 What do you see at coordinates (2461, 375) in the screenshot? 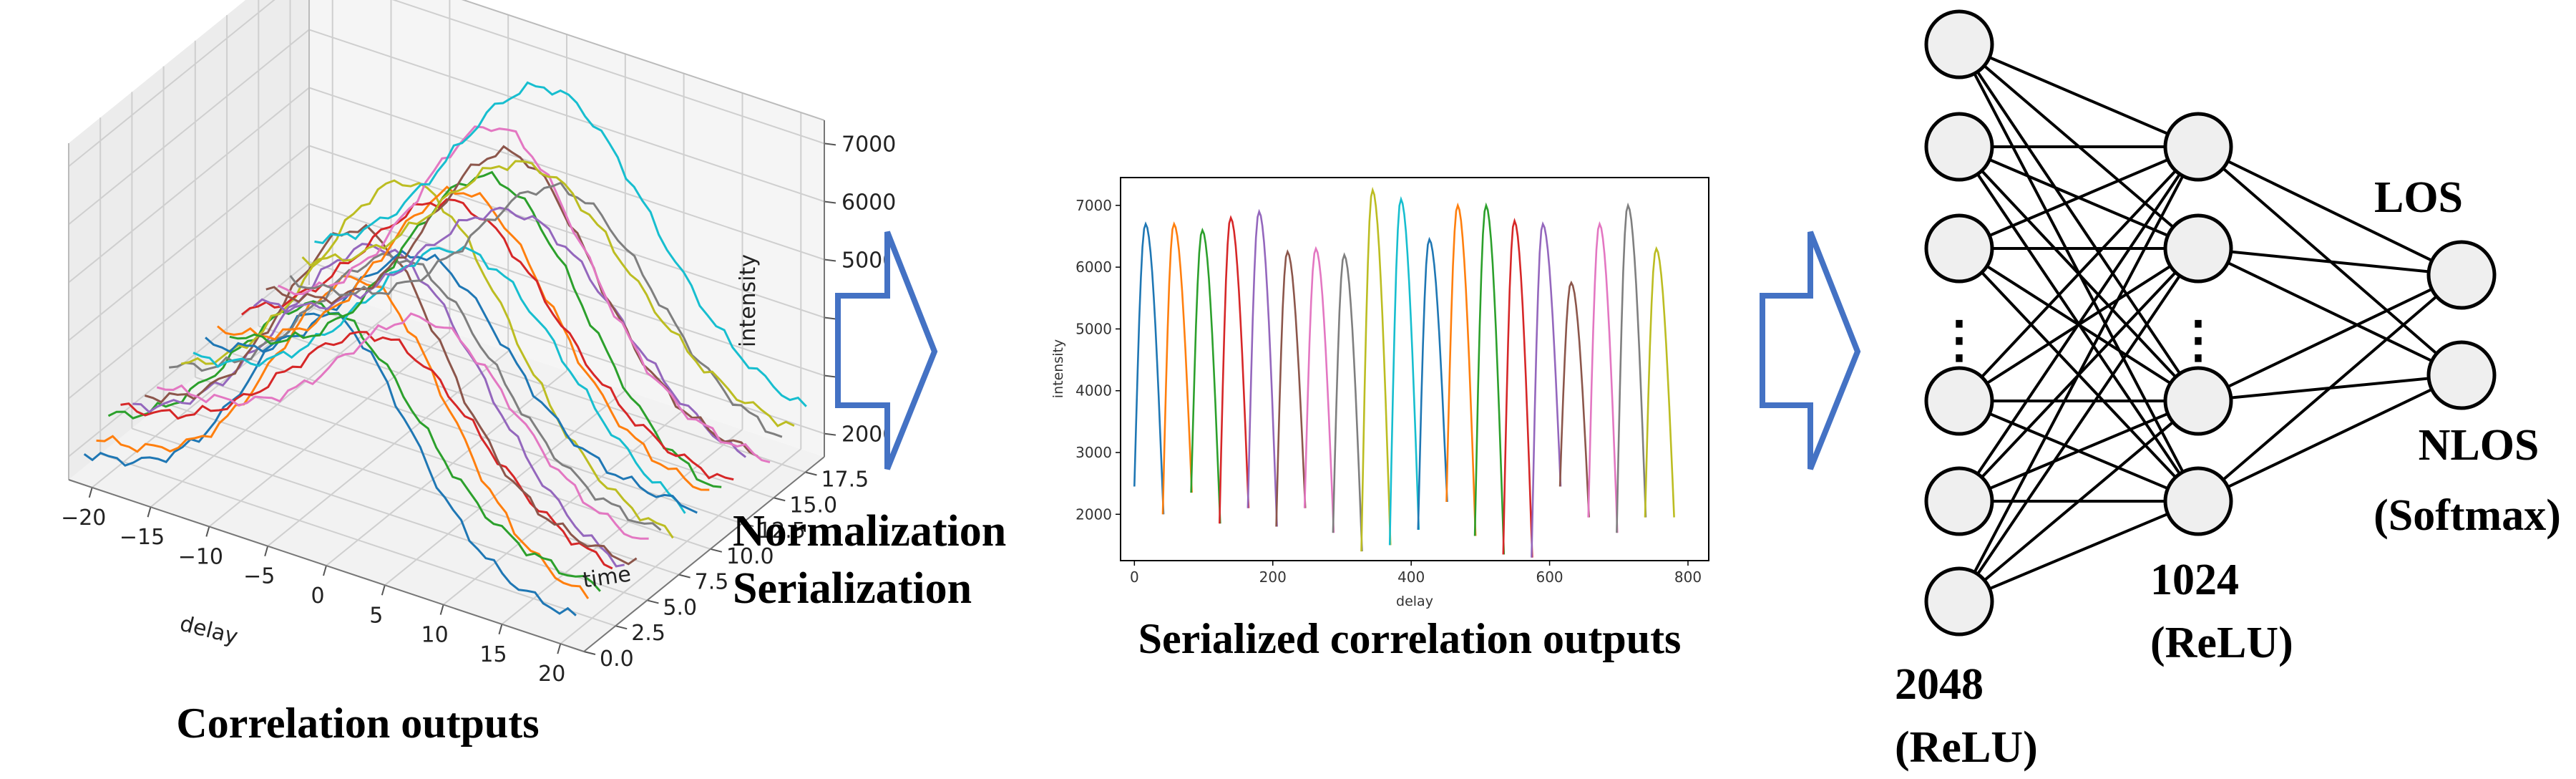
I see `output-node` at bounding box center [2461, 375].